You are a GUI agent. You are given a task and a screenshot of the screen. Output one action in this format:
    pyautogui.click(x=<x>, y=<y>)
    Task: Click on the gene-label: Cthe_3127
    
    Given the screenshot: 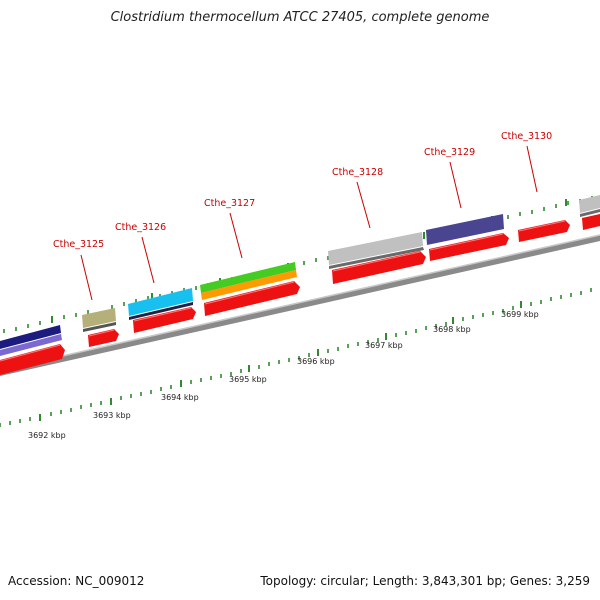 What is the action you would take?
    pyautogui.click(x=229, y=203)
    